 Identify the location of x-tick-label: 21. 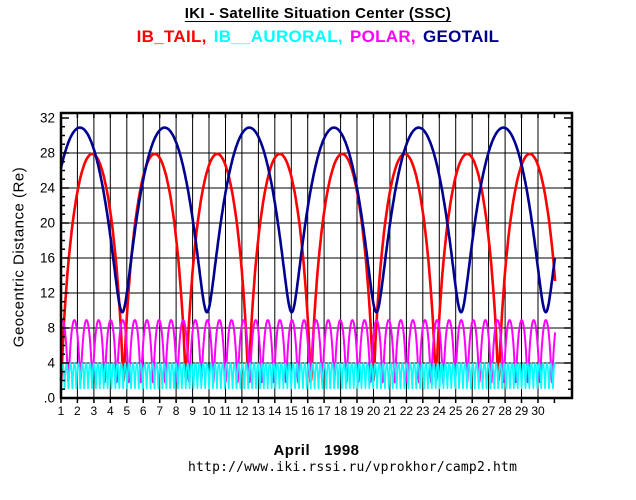
(390, 411).